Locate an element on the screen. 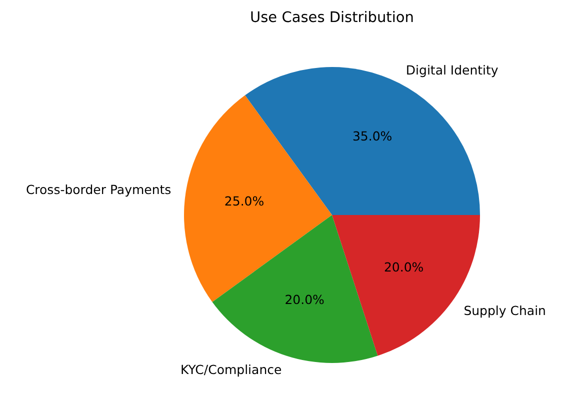 The width and height of the screenshot is (564, 411). pie-slice is located at coordinates (295, 289).